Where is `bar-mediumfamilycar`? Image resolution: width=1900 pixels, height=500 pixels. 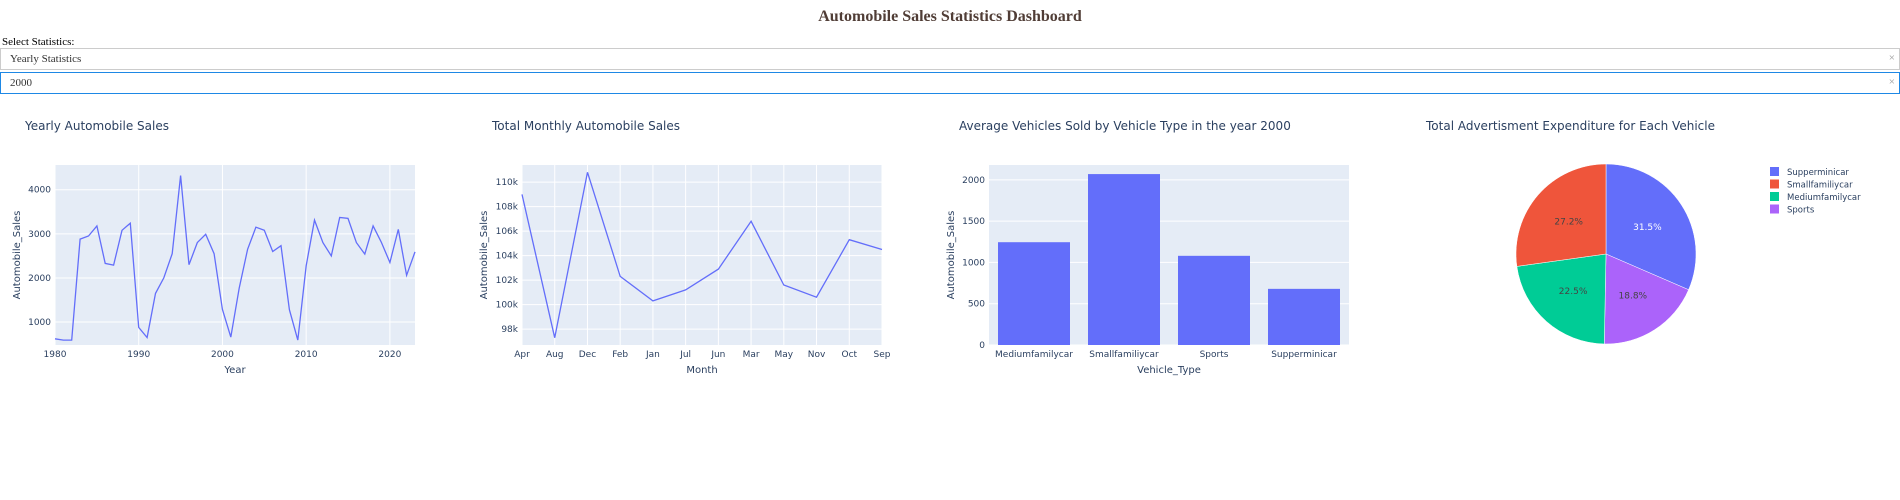
bar-mediumfamilycar is located at coordinates (1034, 293).